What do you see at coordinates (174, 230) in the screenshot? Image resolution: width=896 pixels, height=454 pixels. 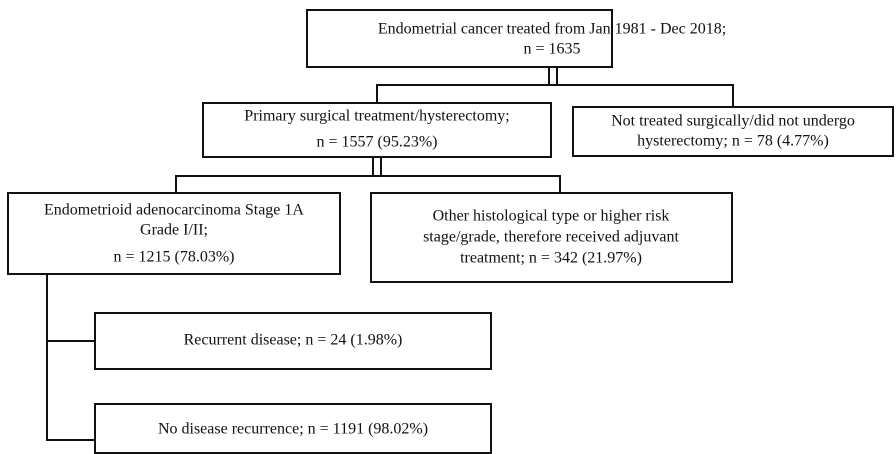 I see `node-text: Grade I/II;` at bounding box center [174, 230].